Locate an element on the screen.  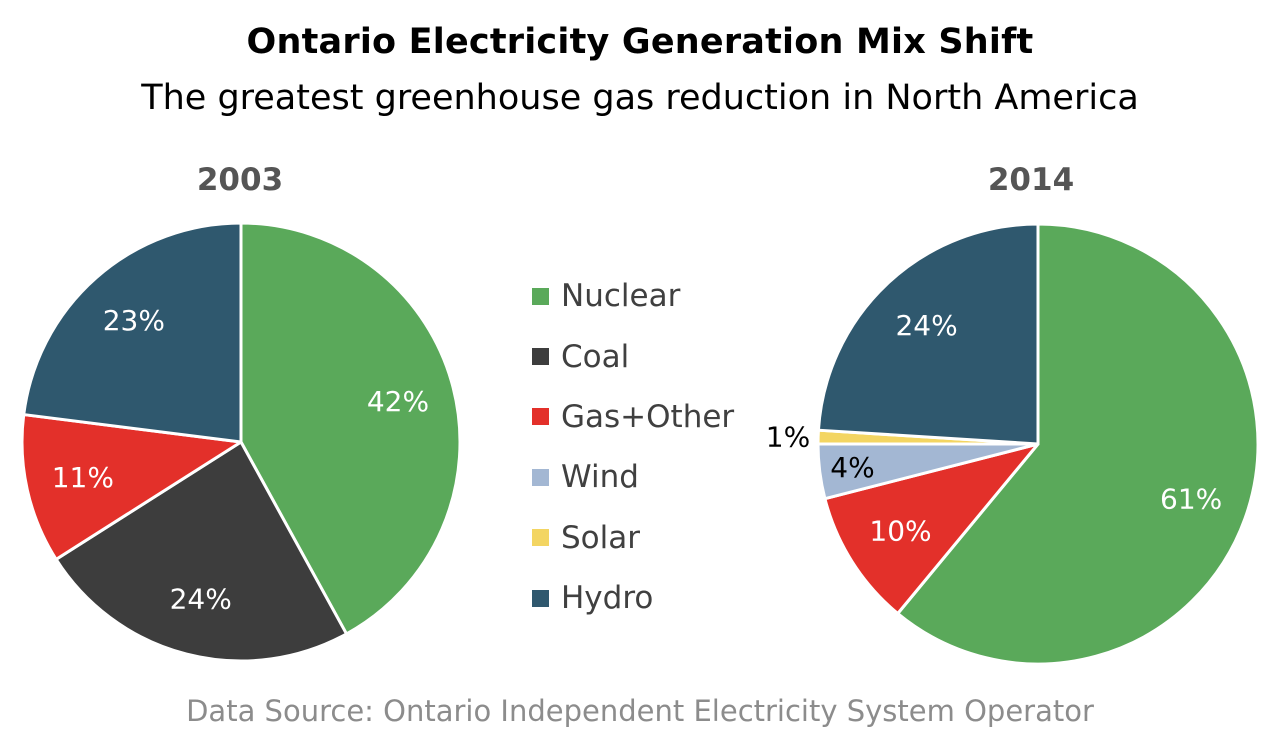
legend-item-nuclear: Nuclear is located at coordinates (633, 296).